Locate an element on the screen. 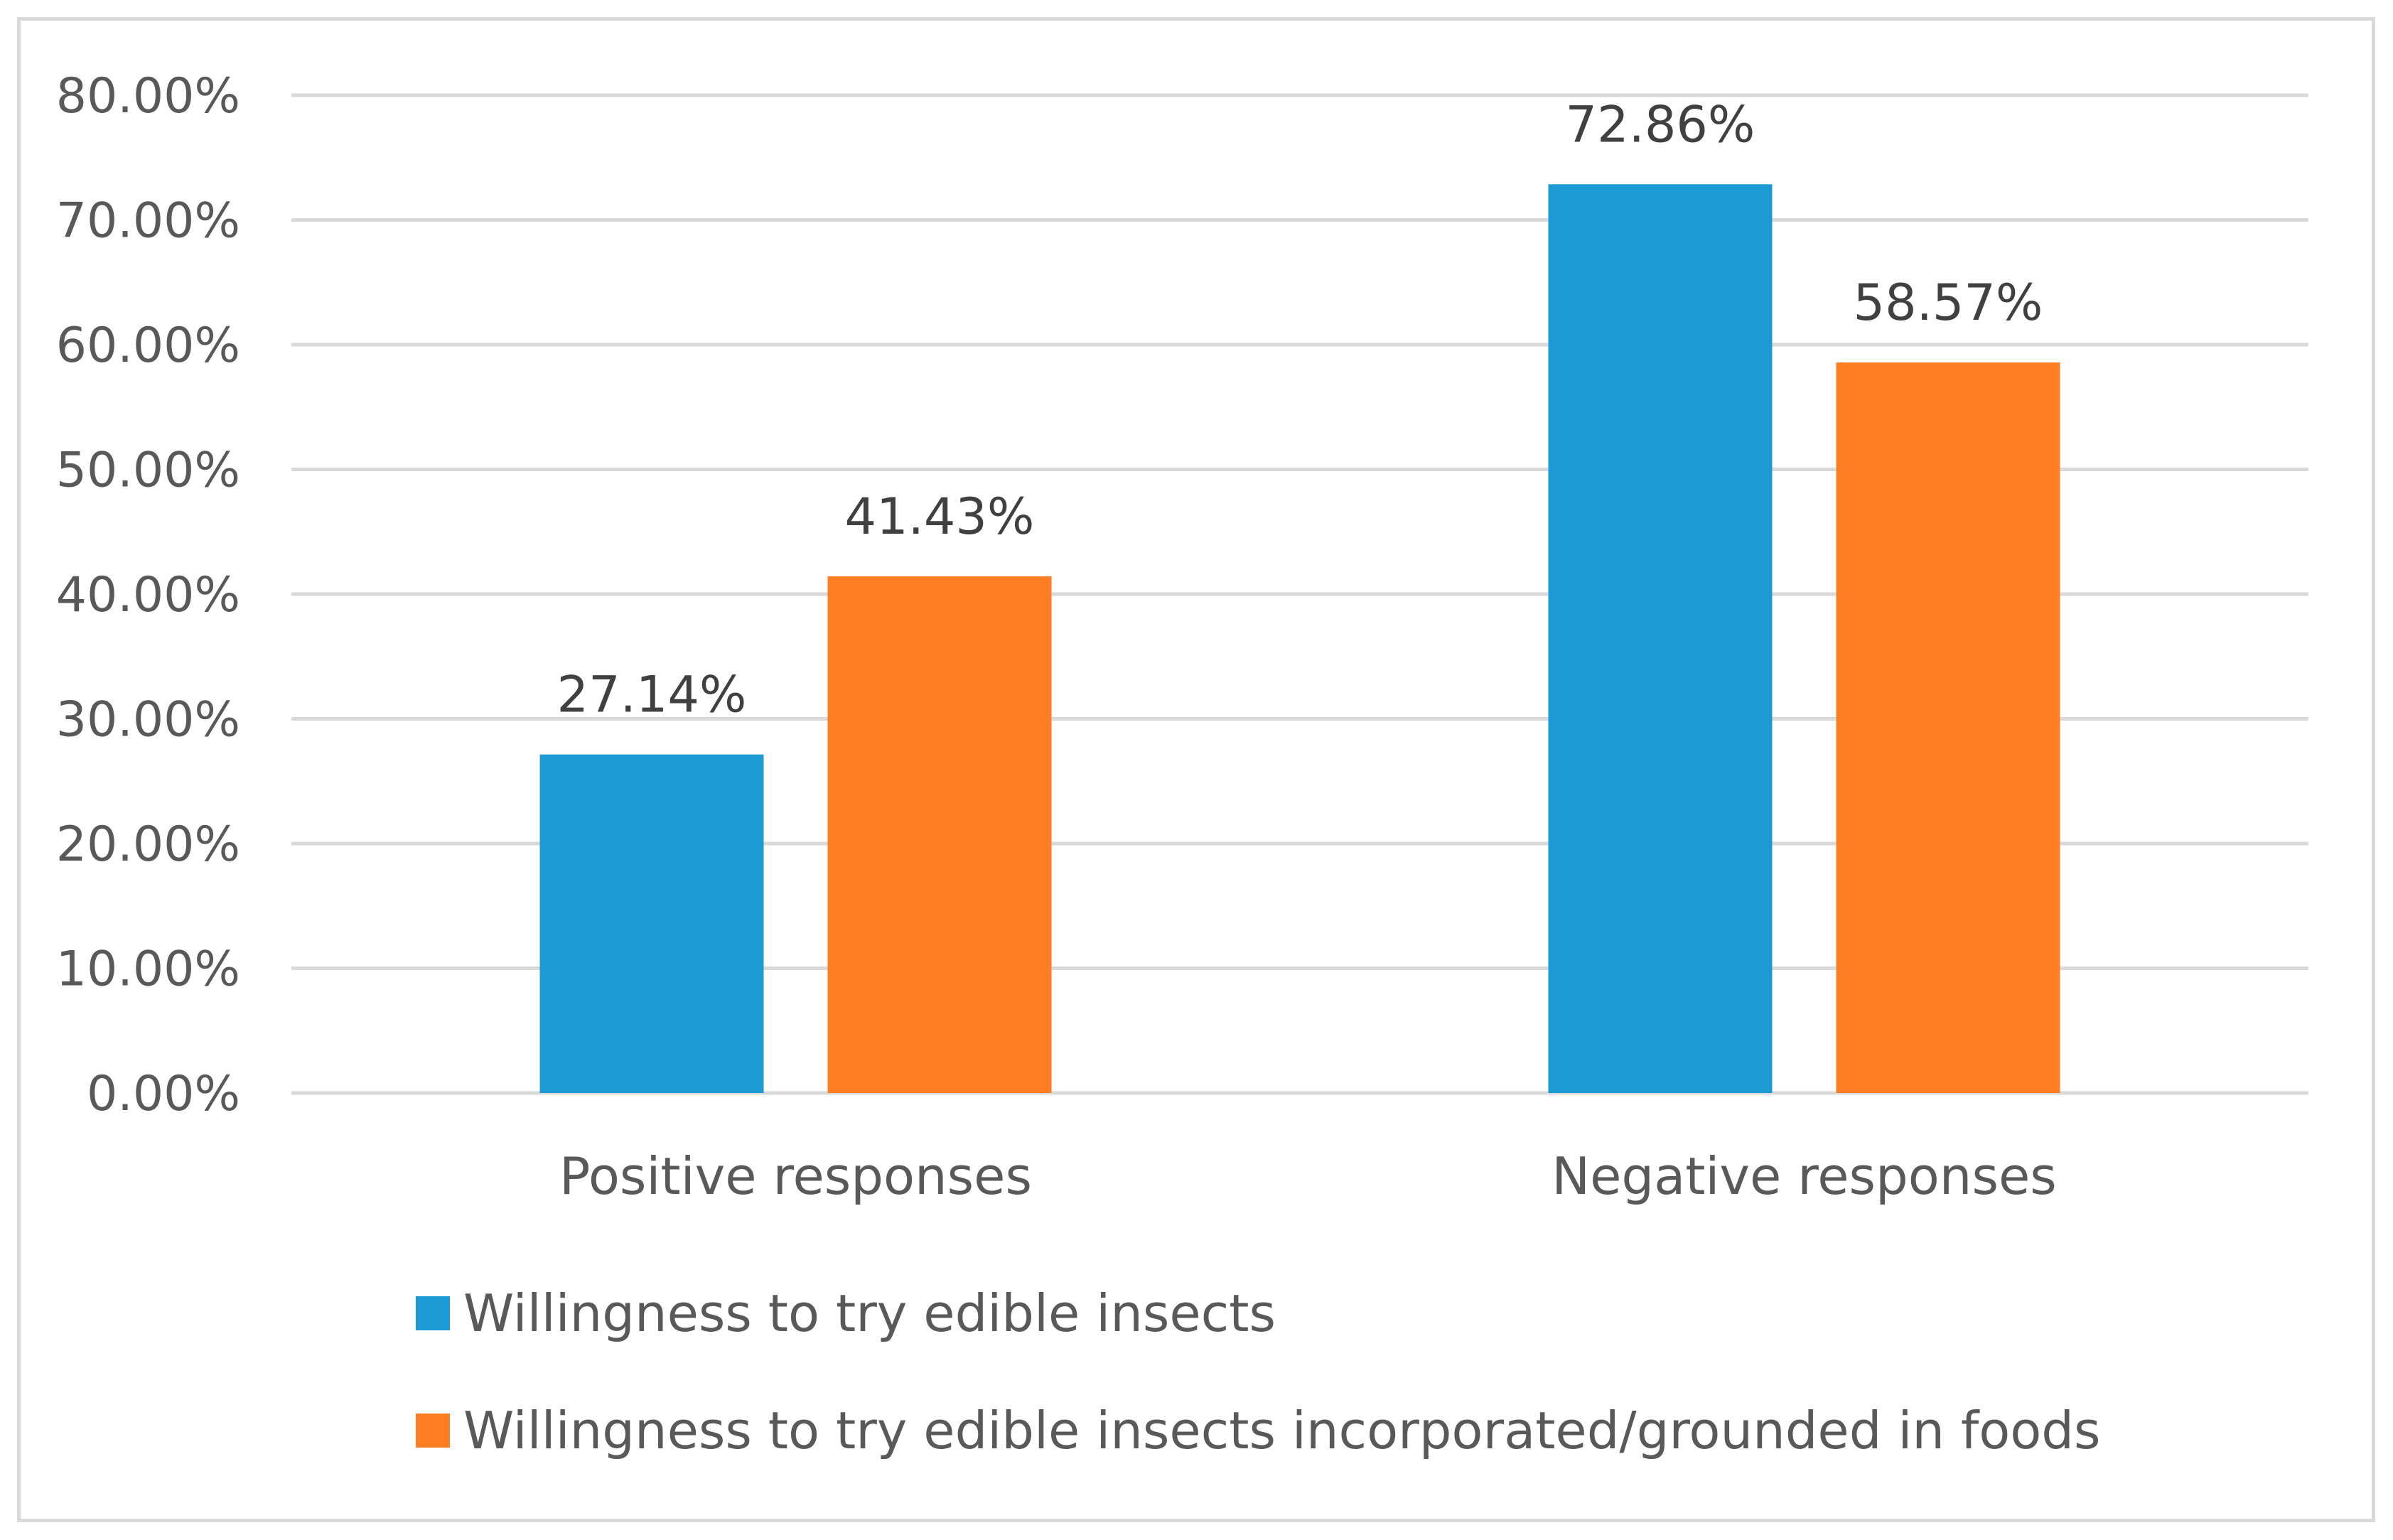  data-label: 58.57% is located at coordinates (1948, 303).